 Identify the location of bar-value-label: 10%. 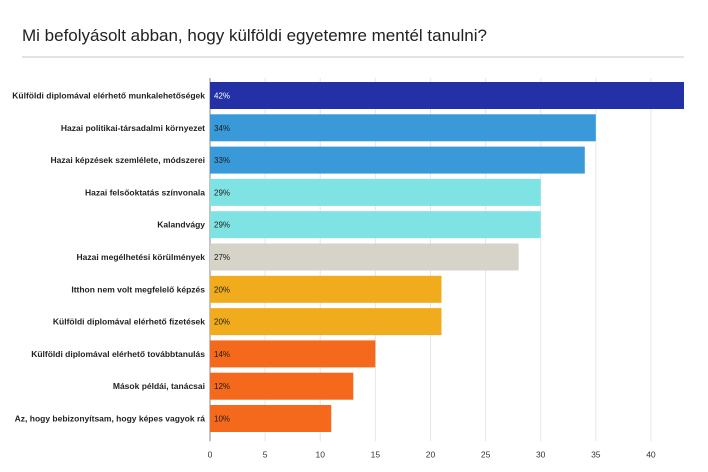
(222, 419).